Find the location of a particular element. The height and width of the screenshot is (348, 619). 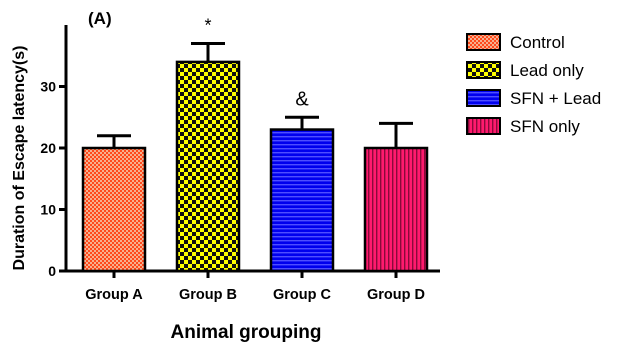

legend-label: Lead only is located at coordinates (547, 70).